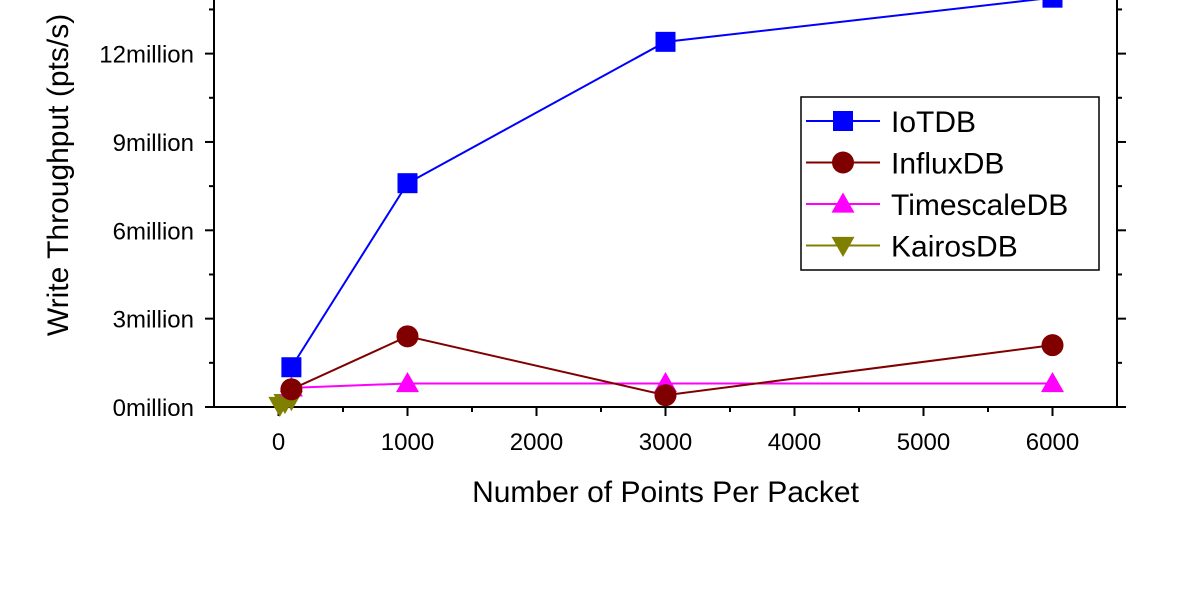  Describe the element at coordinates (979, 205) in the screenshot. I see `legend-label: TimescaleDB` at that location.